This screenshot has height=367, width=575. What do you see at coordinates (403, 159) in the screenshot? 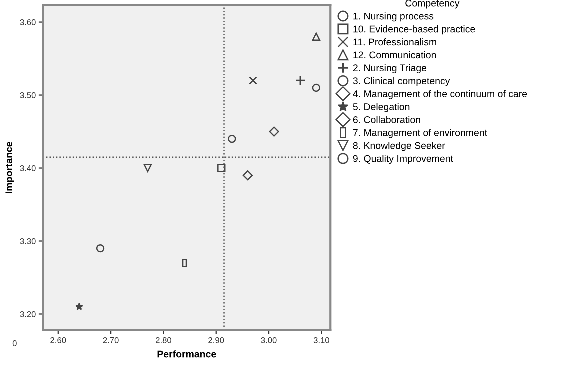
I see `legend-label: 9. Quality Improvement` at bounding box center [403, 159].